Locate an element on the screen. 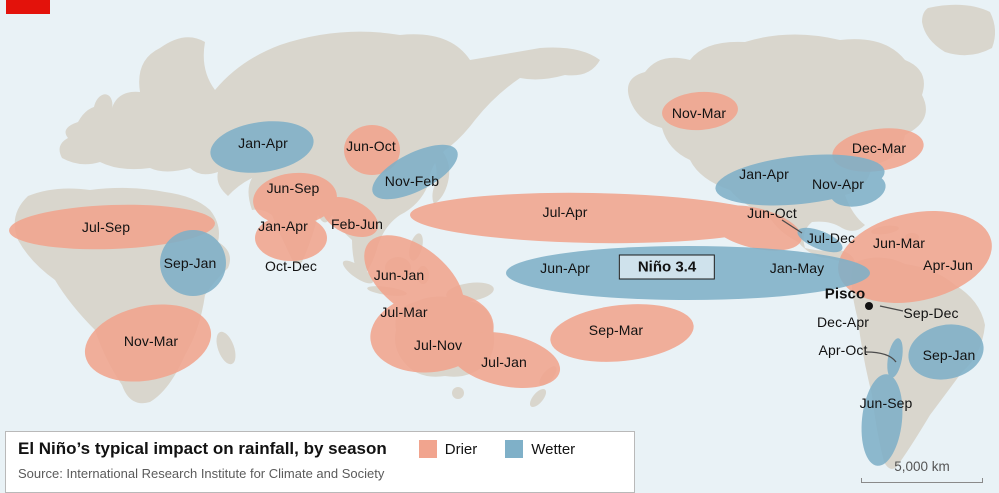 The width and height of the screenshot is (999, 493). map-label: Jun-Mar is located at coordinates (899, 243).